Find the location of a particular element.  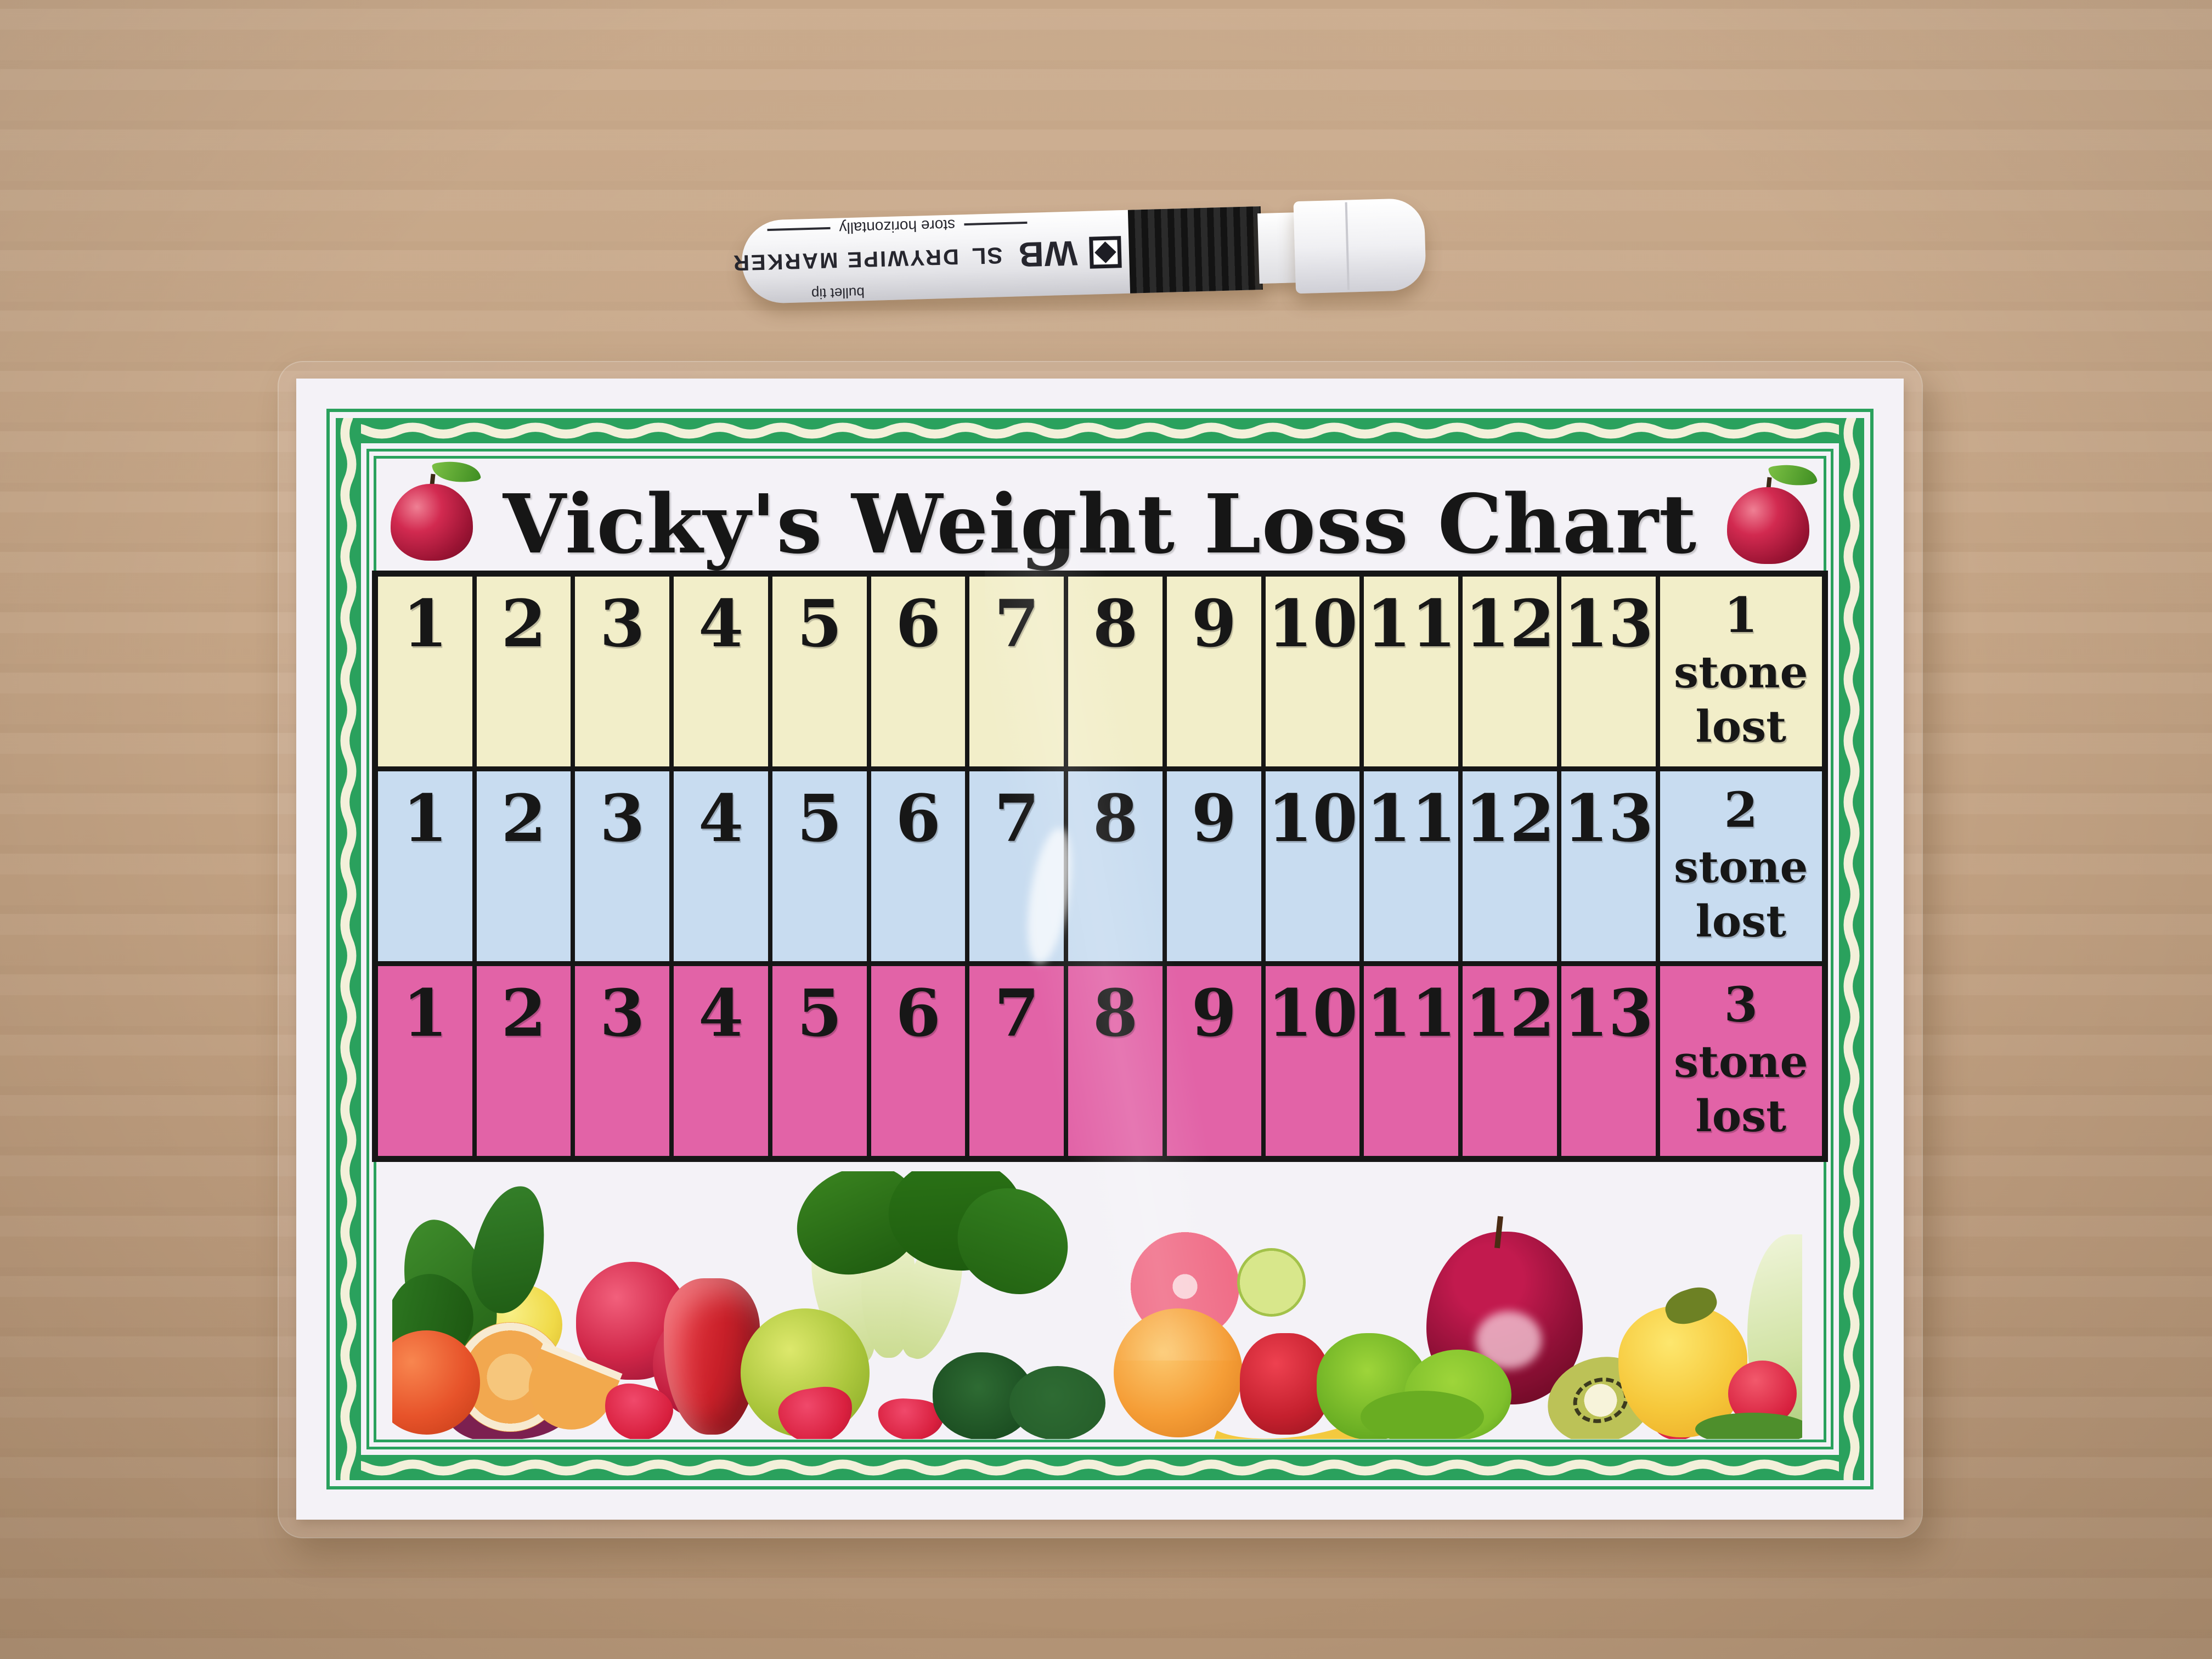

marker-cap is located at coordinates (1360, 246).